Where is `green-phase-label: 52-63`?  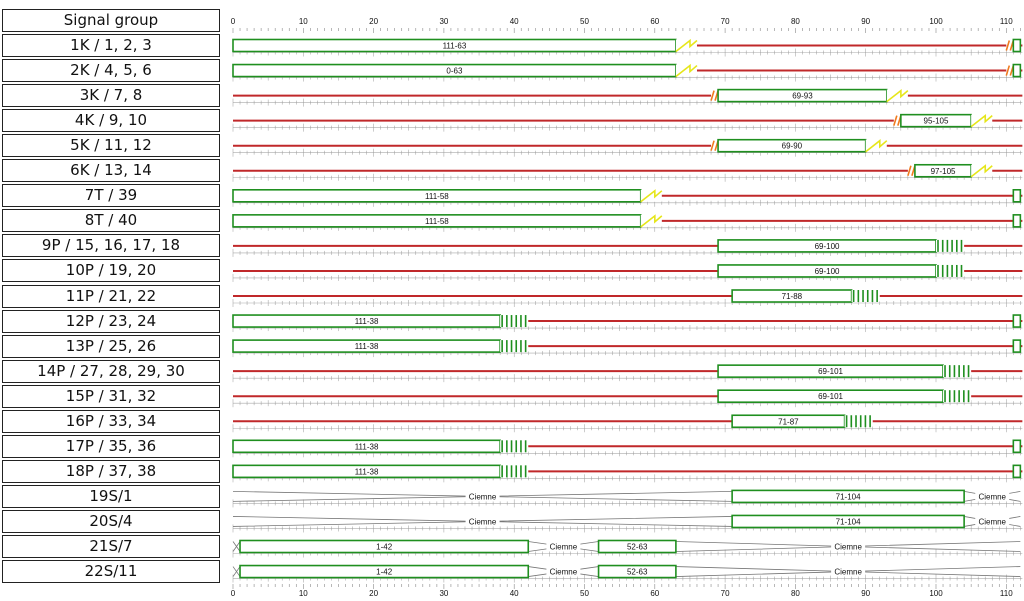
green-phase-label: 52-63 is located at coordinates (637, 572).